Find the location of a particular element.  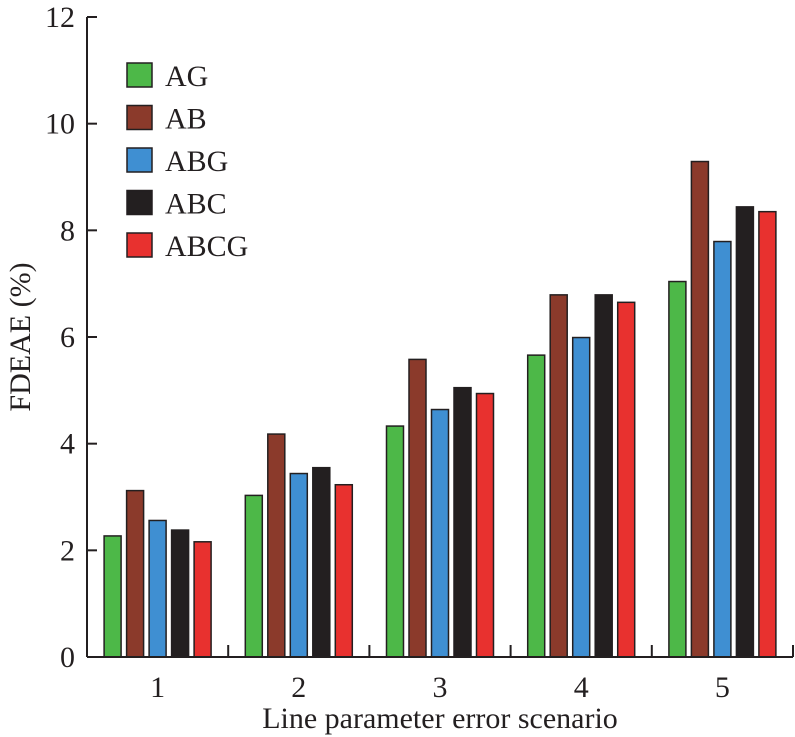

y-tick-label: 8 is located at coordinates (67, 230).